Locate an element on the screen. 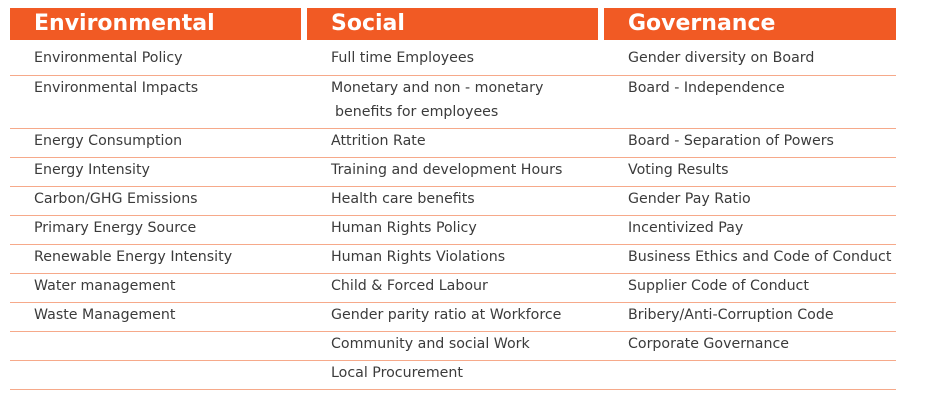 Image resolution: width=927 pixels, height=400 pixels. social-item: Child & Forced Labour is located at coordinates (409, 286).